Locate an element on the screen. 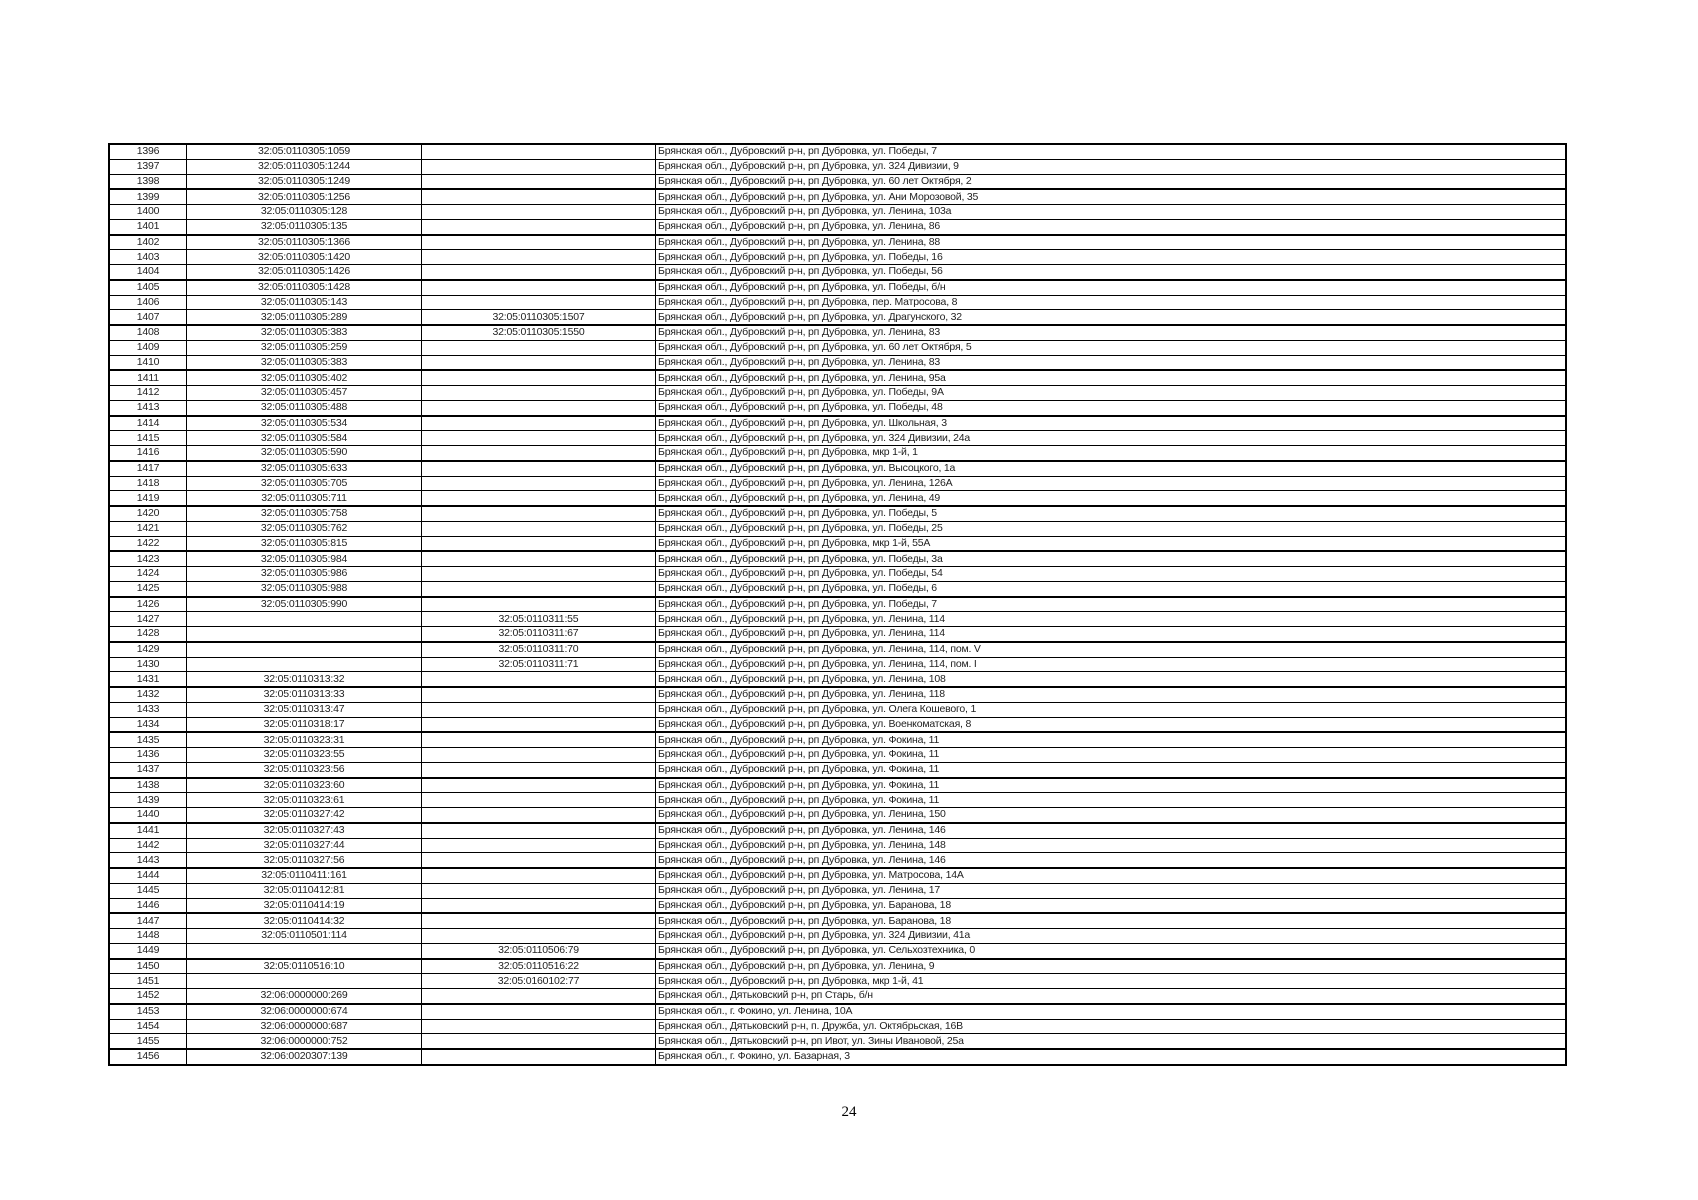 The image size is (1698, 1200). row-number-cell: 1399 is located at coordinates (147, 197).